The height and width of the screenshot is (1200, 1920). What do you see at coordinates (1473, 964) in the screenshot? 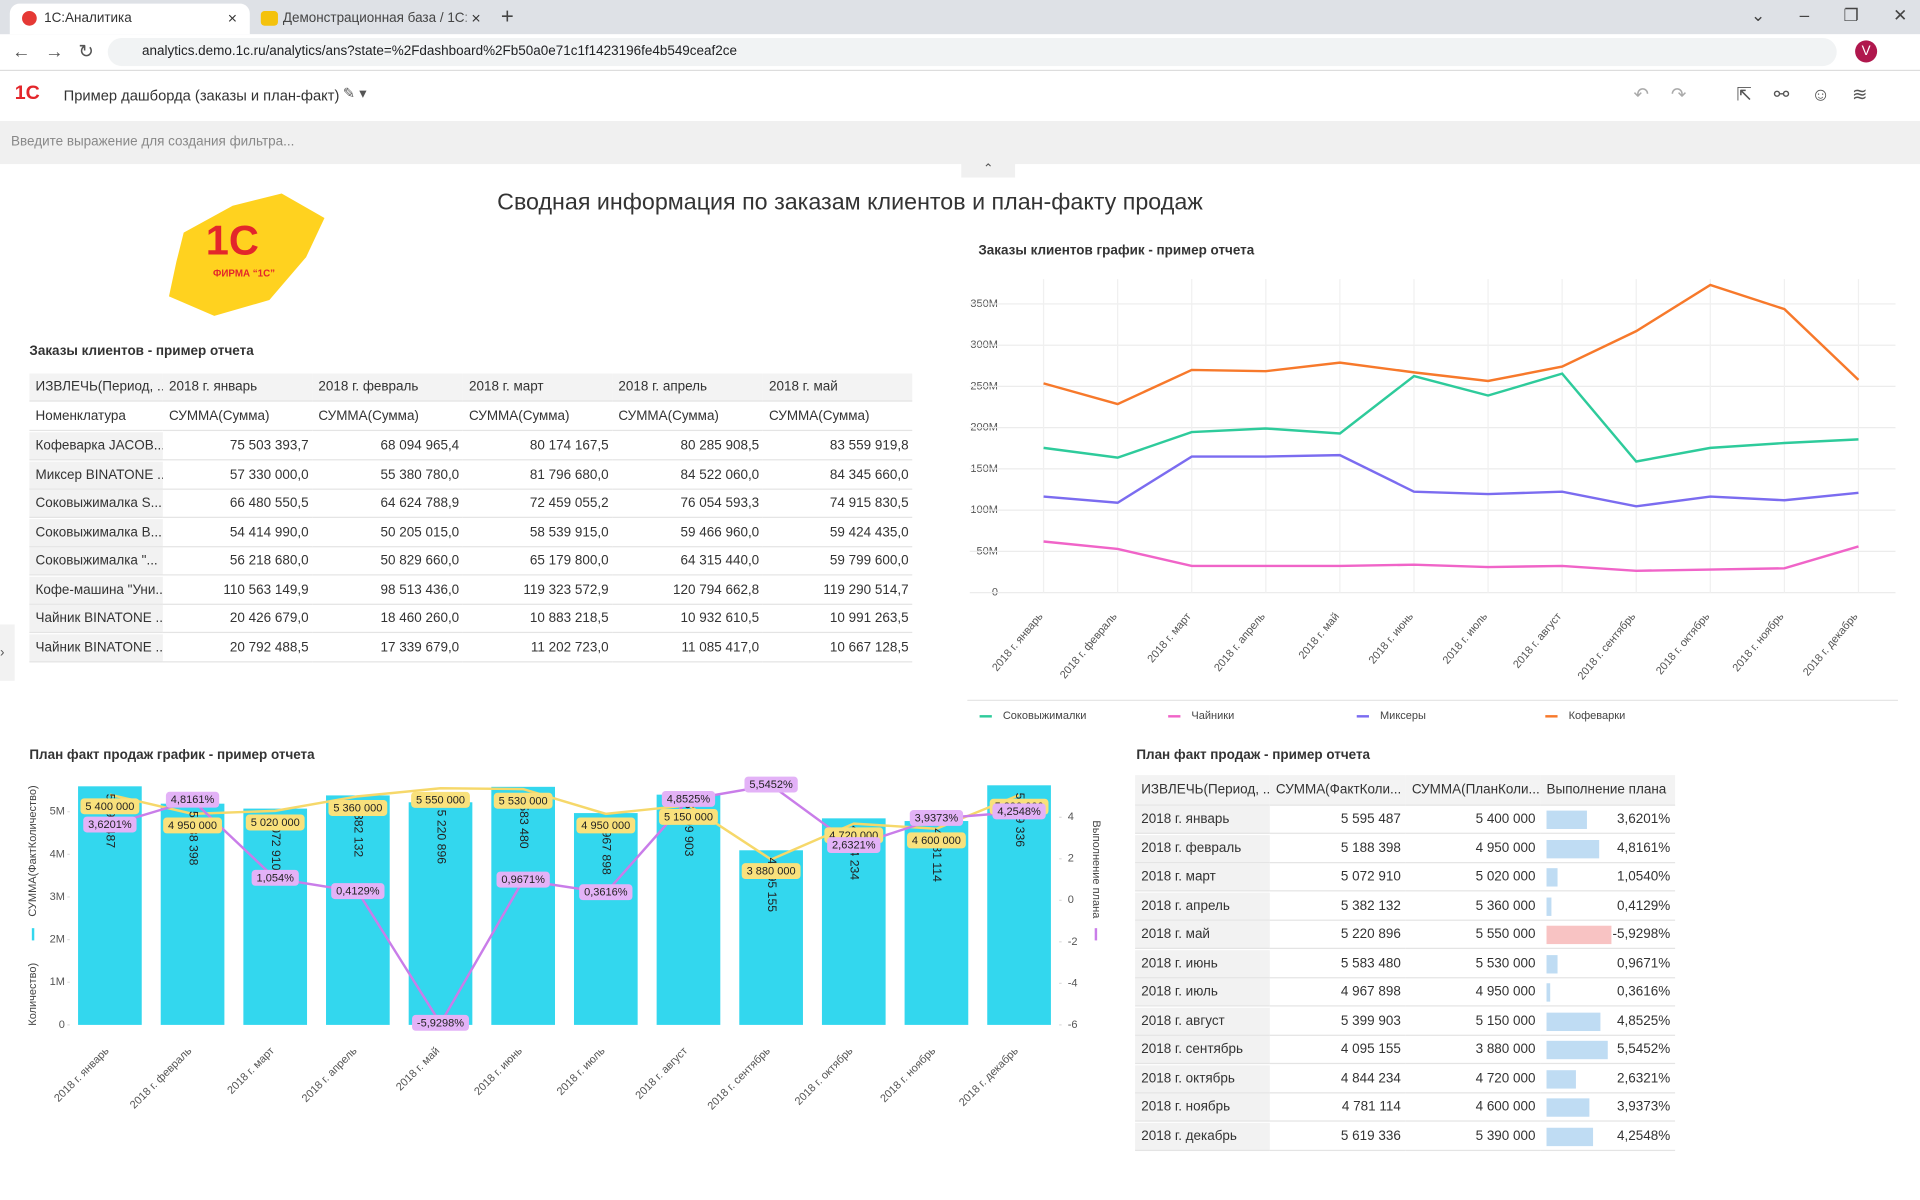
I see `table-cell: 5 530 000` at bounding box center [1473, 964].